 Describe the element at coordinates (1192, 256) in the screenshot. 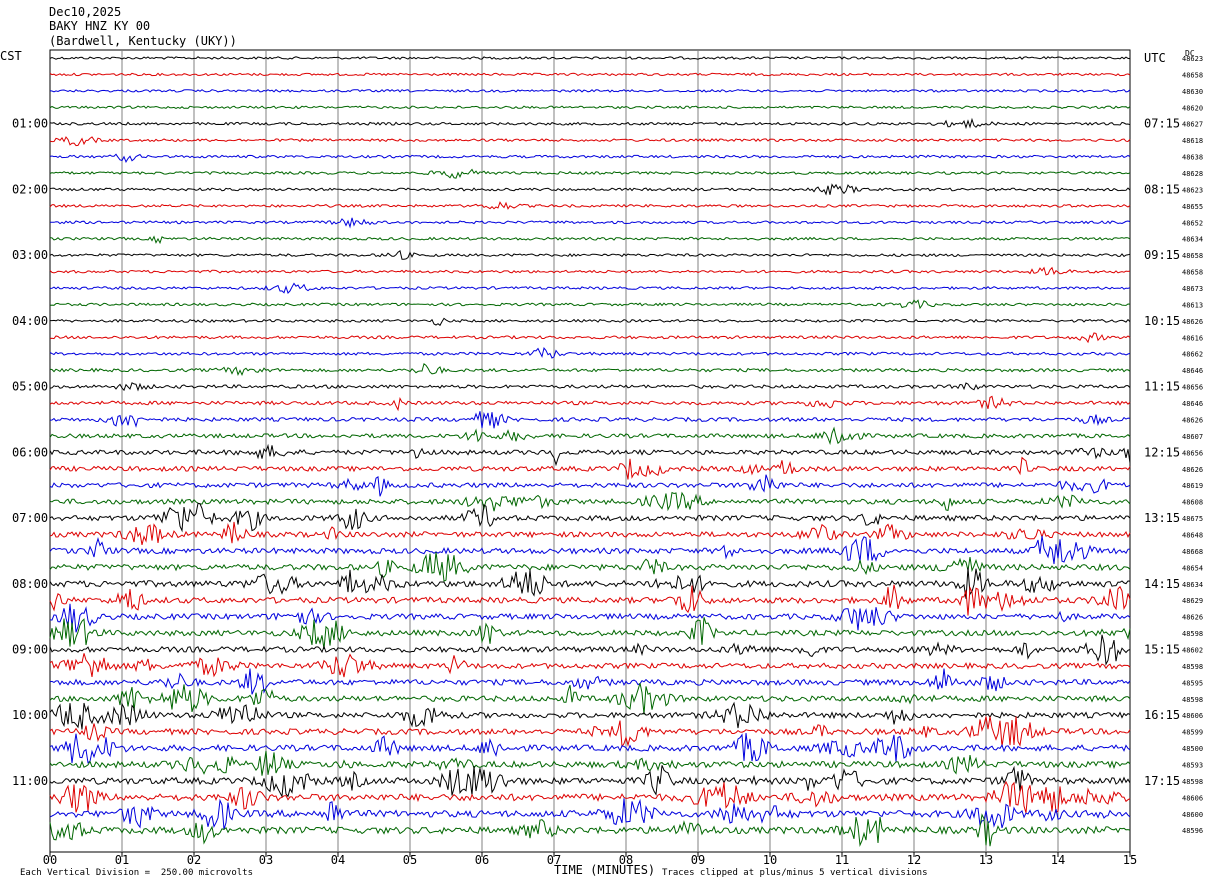

I see `dc-offset-label: 48658` at that location.